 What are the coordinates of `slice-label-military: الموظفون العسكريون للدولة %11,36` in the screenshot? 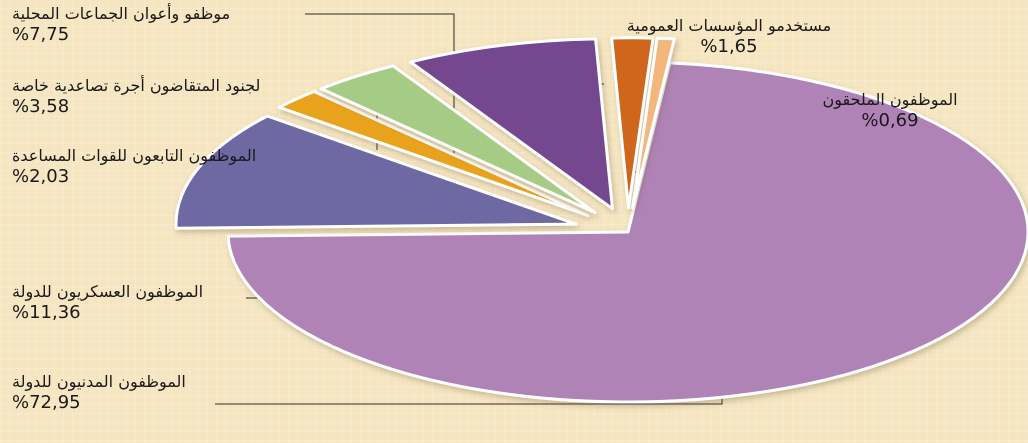 It's located at (107, 303).